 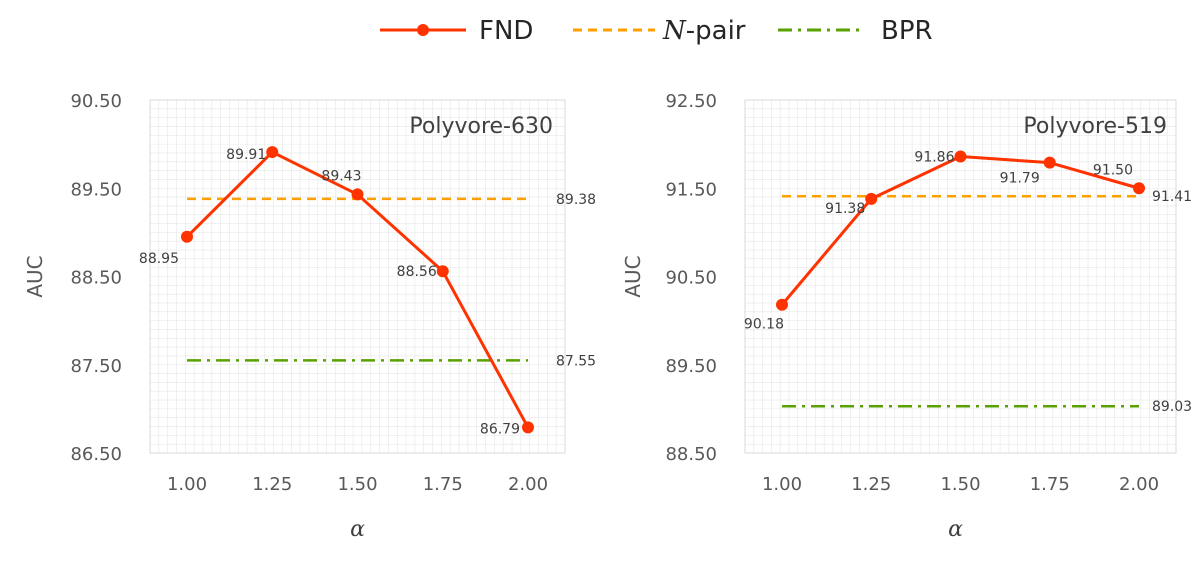 What do you see at coordinates (500, 429) in the screenshot?
I see `data-label: 86.79` at bounding box center [500, 429].